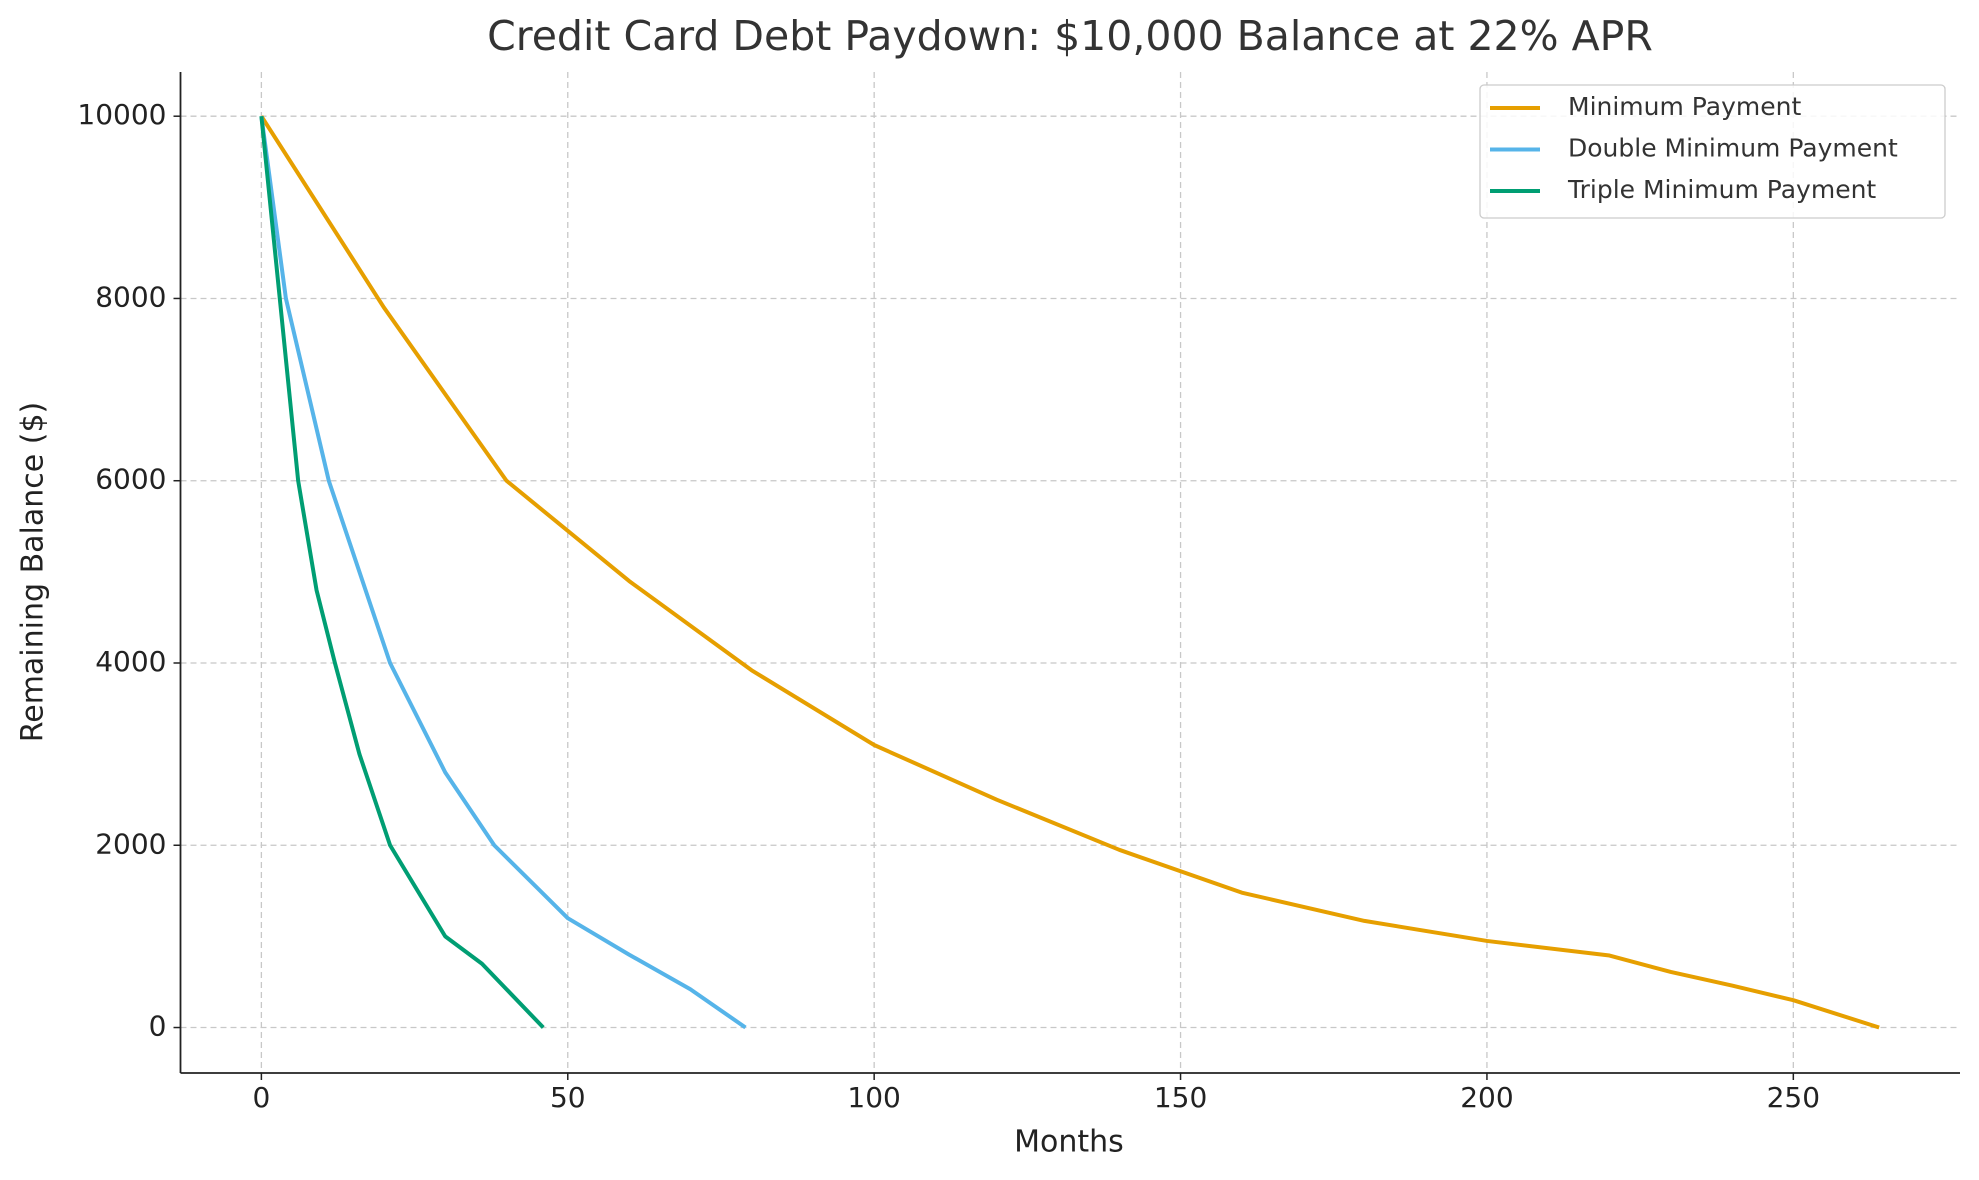  I want to click on x-tick-label: 50, so click(568, 1097).